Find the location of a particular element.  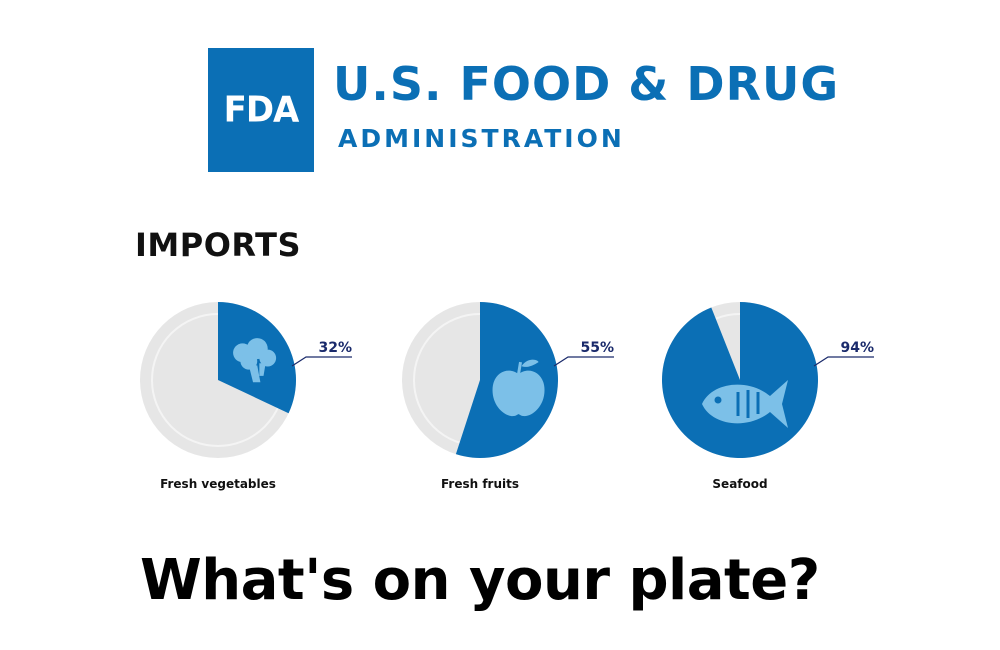

plate-3: 94% Seafood is located at coordinates (768, 396).